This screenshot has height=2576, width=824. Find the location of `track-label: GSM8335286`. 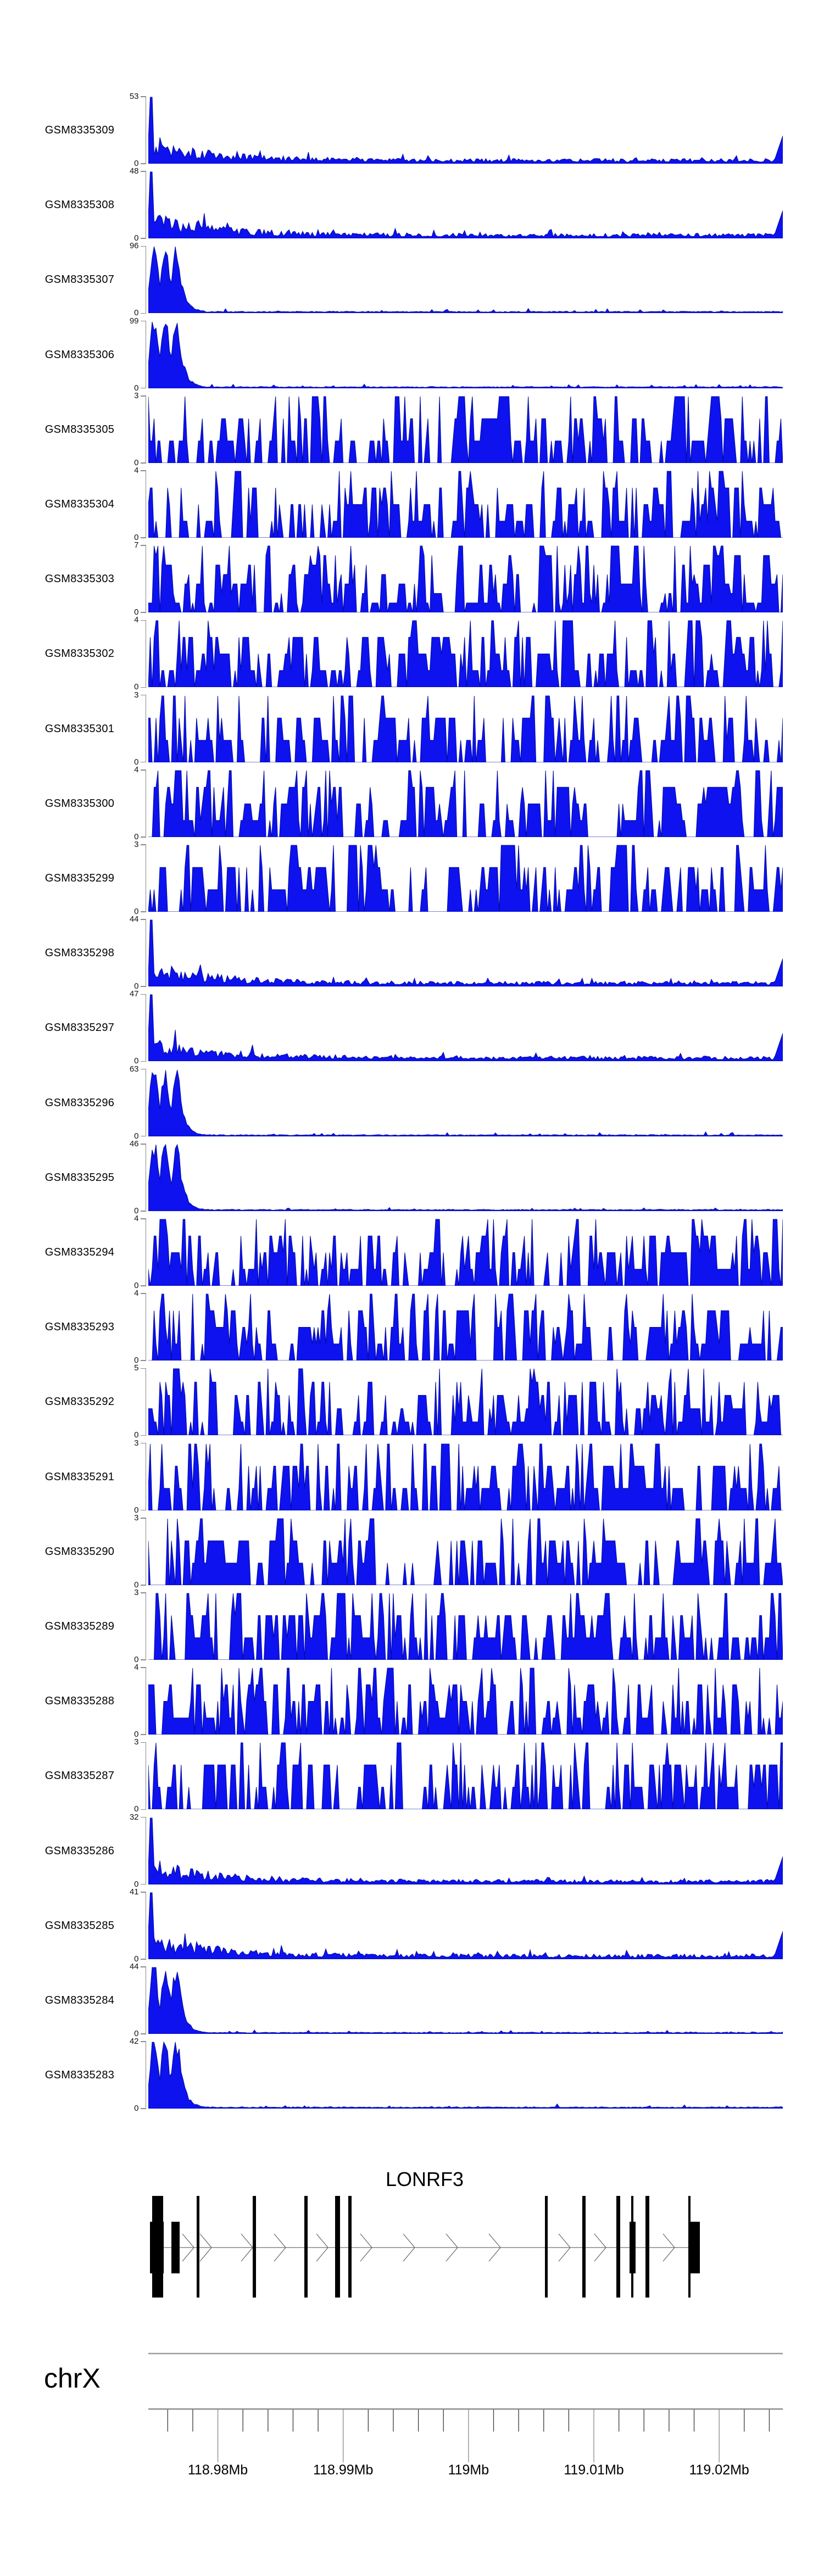

track-label: GSM8335286 is located at coordinates (79, 1850).